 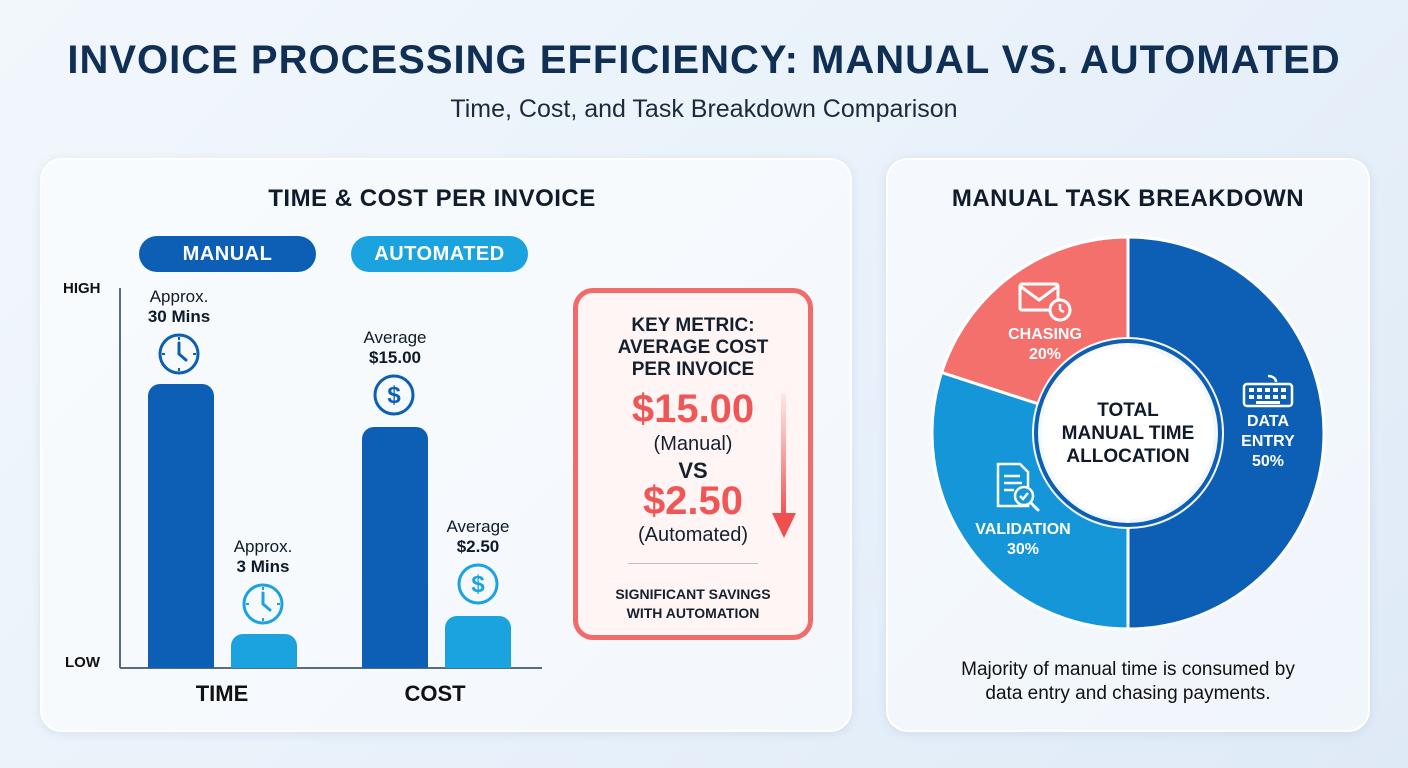 I want to click on automated-time-label-value: 3 Mins, so click(x=263, y=566).